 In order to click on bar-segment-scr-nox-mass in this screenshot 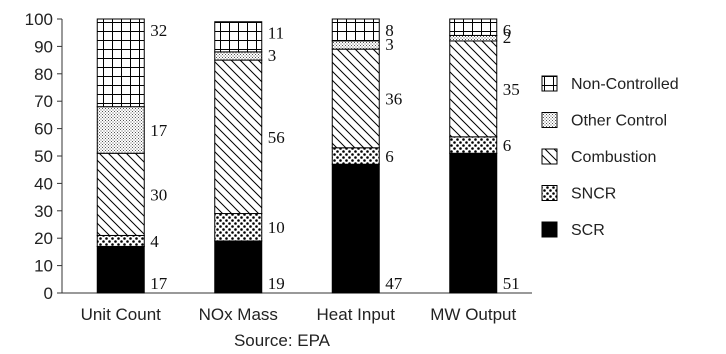, I will do `click(238, 267)`.